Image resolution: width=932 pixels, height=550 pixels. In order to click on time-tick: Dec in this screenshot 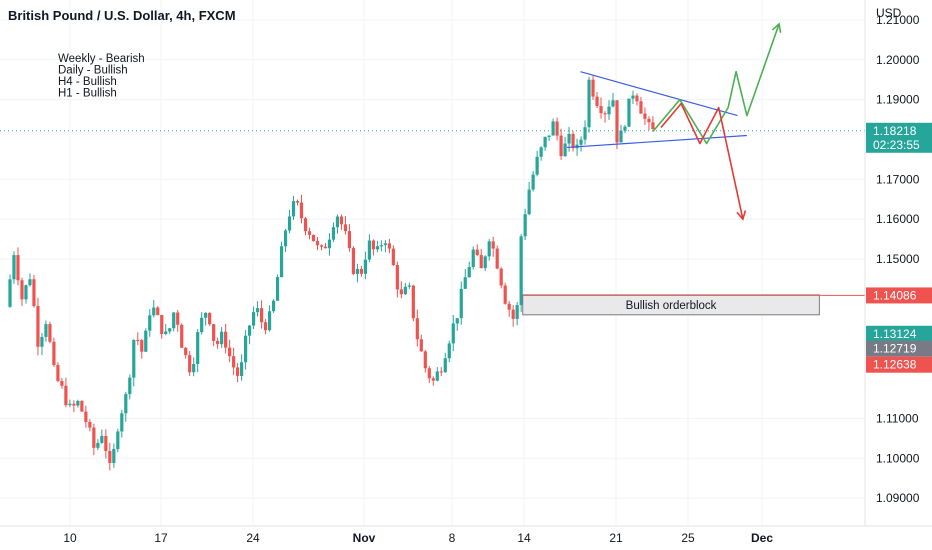, I will do `click(762, 538)`.